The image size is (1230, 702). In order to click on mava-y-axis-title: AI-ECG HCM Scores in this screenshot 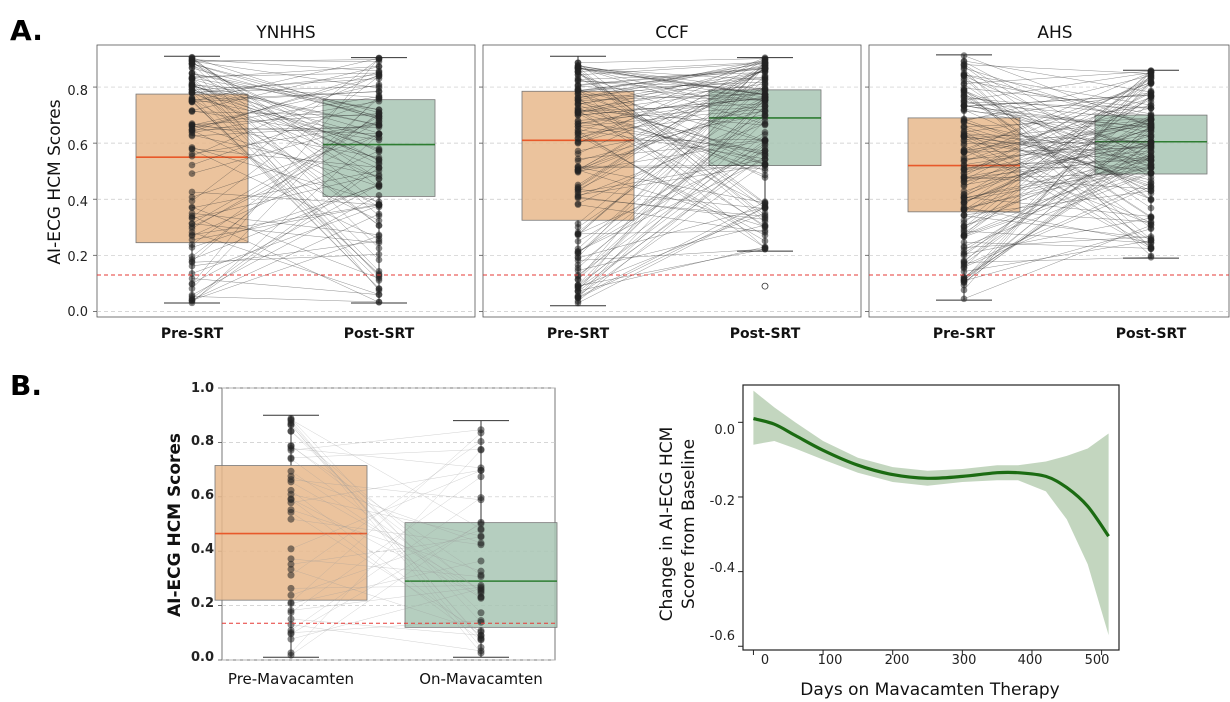, I will do `click(175, 525)`.